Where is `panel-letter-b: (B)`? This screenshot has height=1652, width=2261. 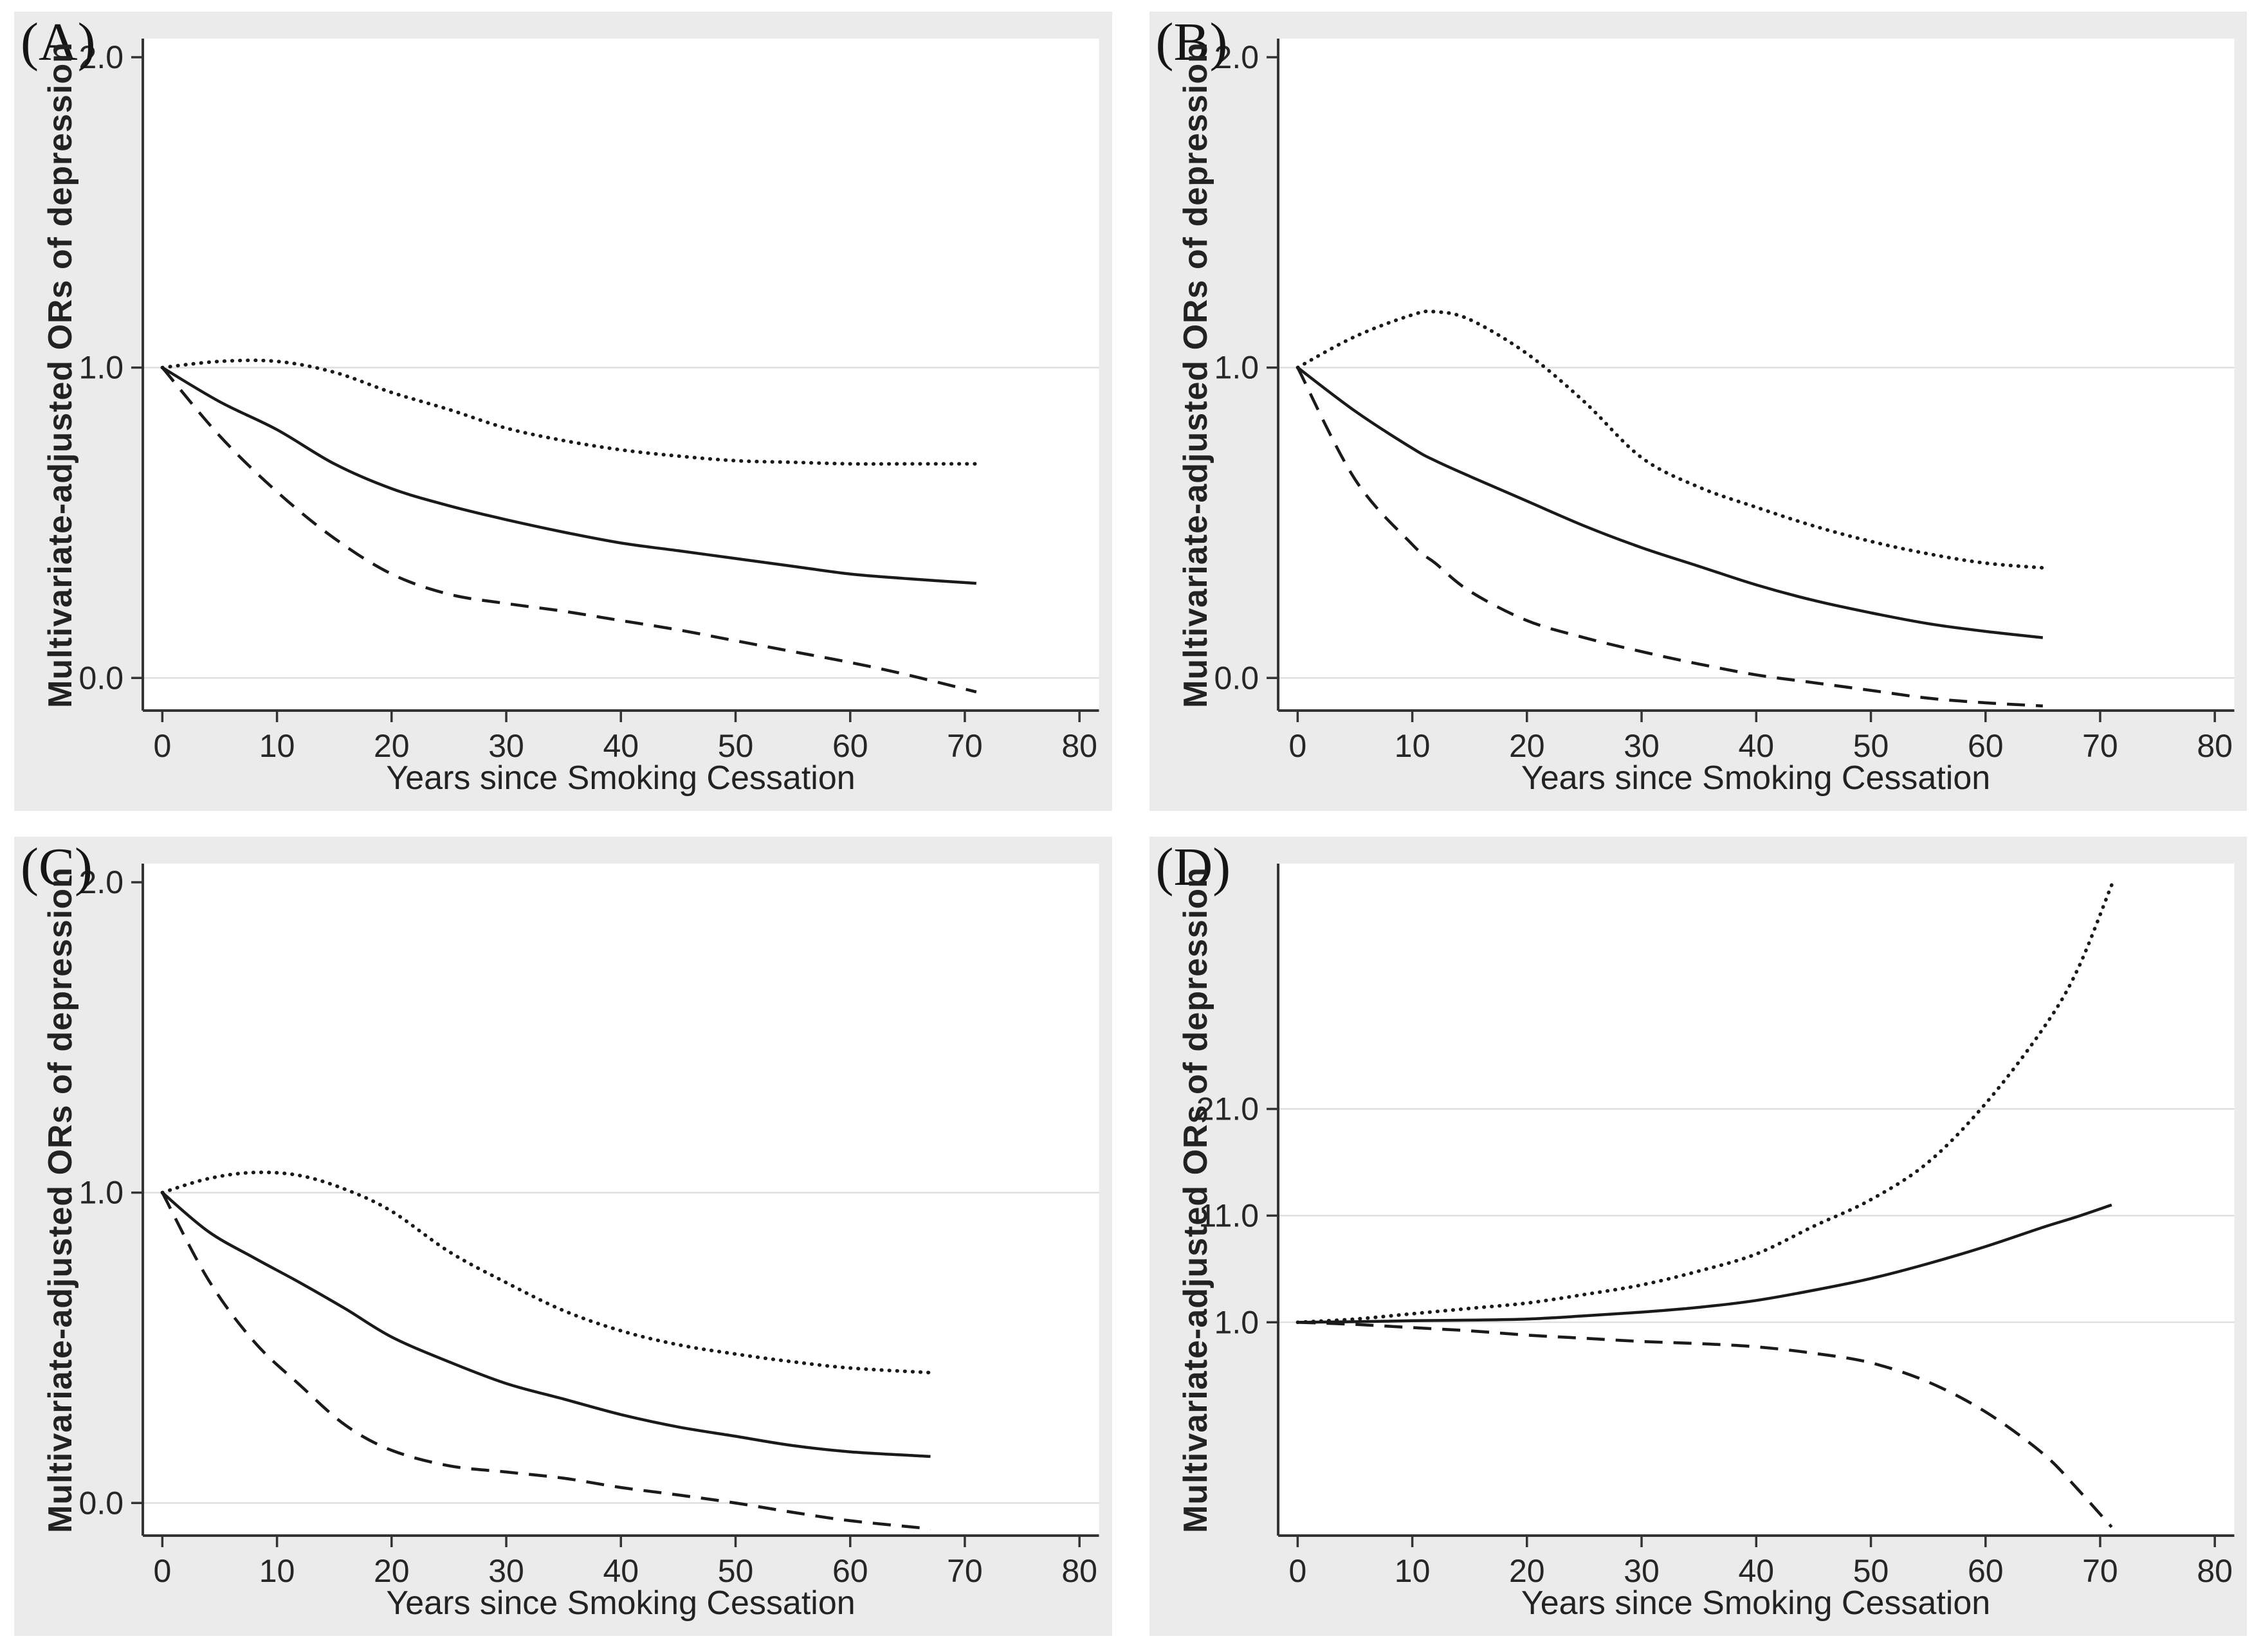 panel-letter-b: (B) is located at coordinates (1191, 42).